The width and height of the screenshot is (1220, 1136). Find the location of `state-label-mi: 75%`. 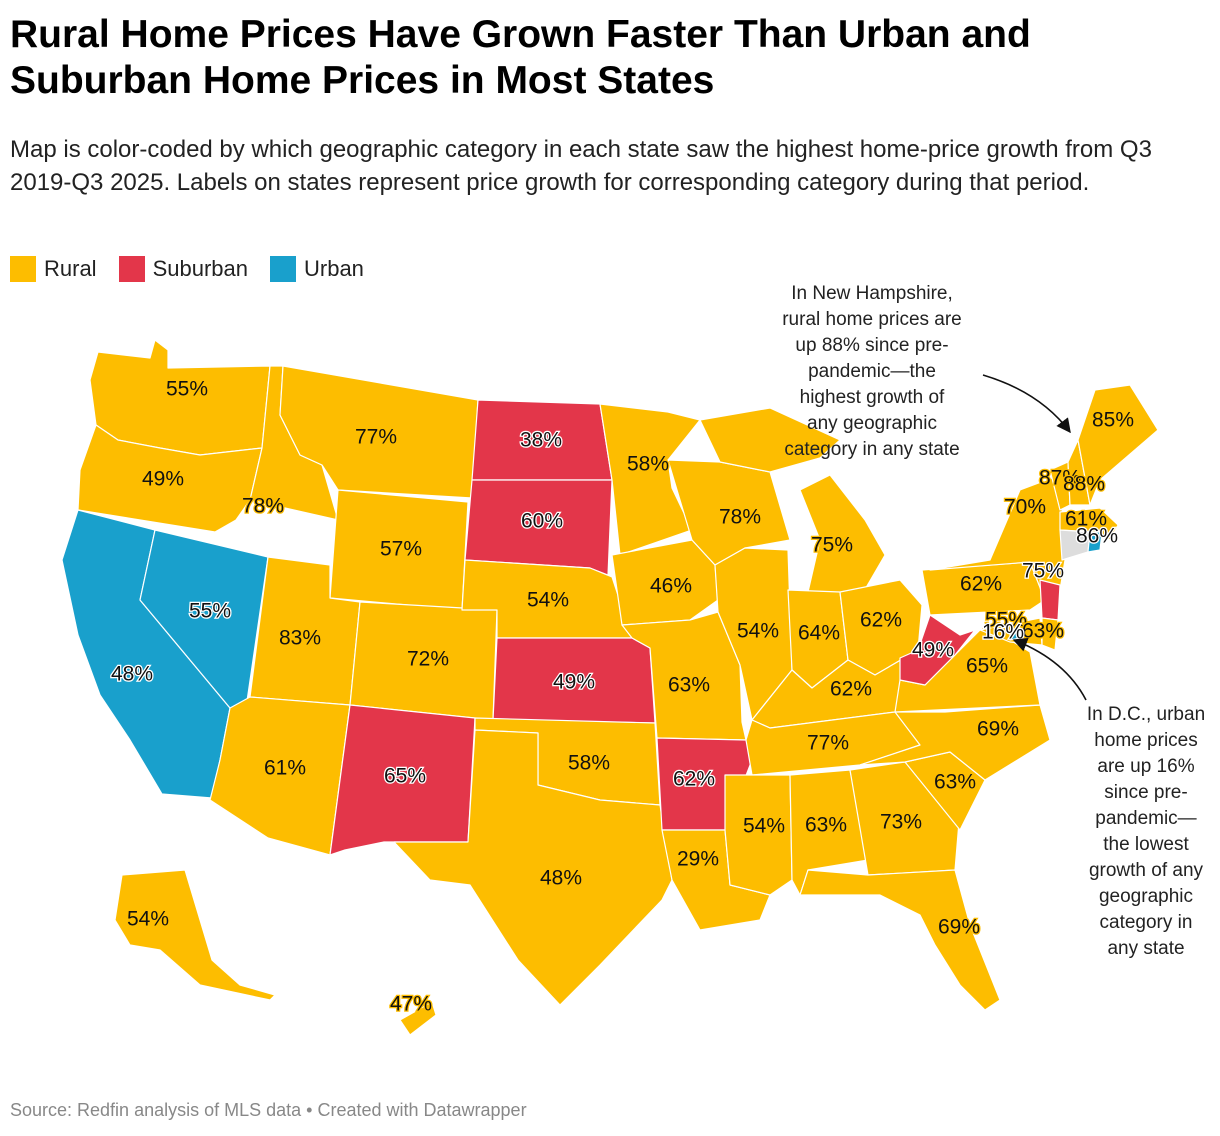

state-label-mi: 75% is located at coordinates (832, 545).